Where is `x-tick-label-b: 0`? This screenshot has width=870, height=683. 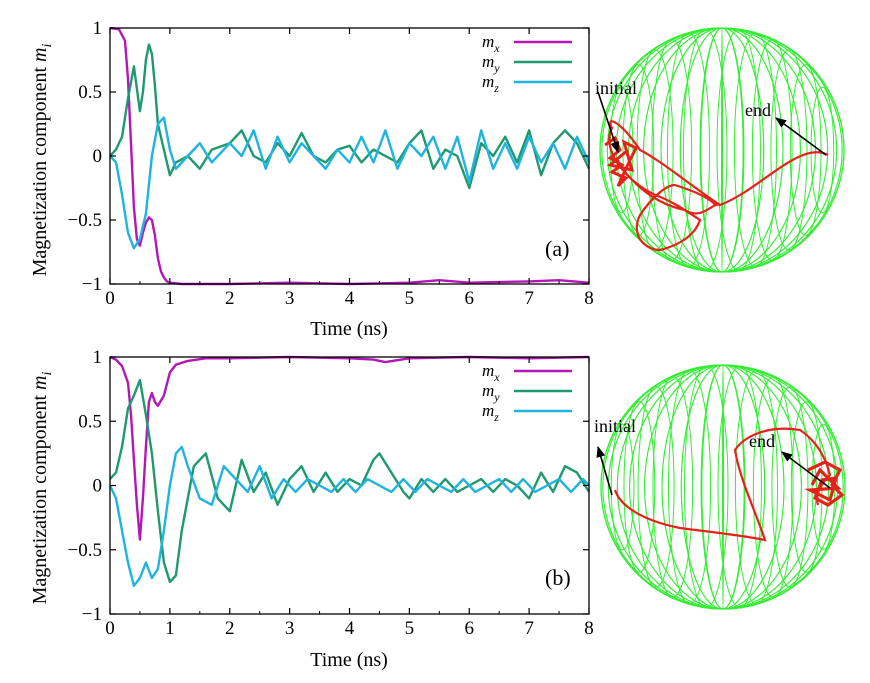 x-tick-label-b: 0 is located at coordinates (110, 628).